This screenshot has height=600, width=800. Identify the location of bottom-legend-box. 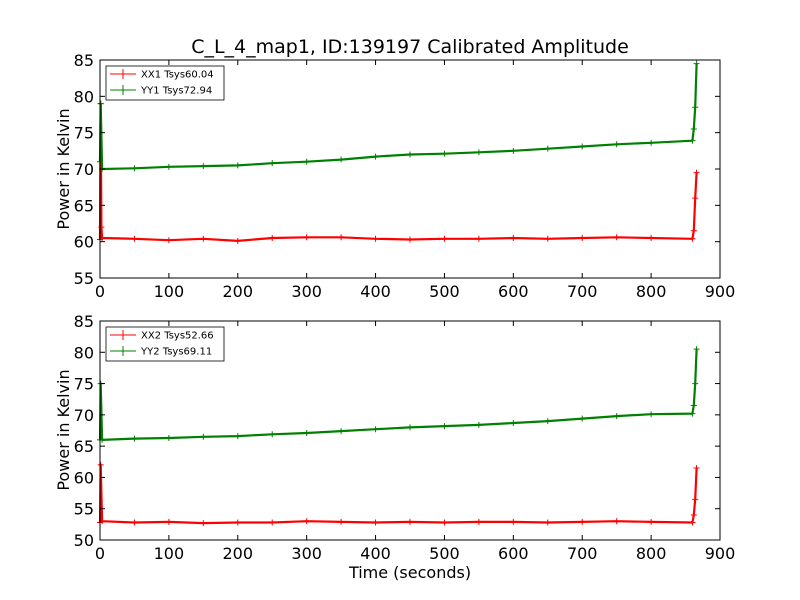
(165, 344).